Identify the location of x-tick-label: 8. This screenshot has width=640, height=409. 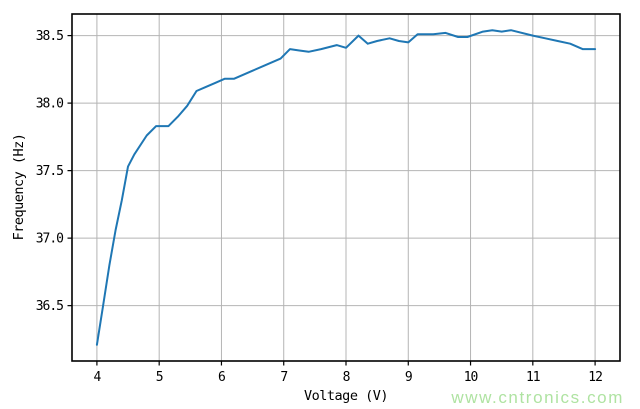
(346, 377).